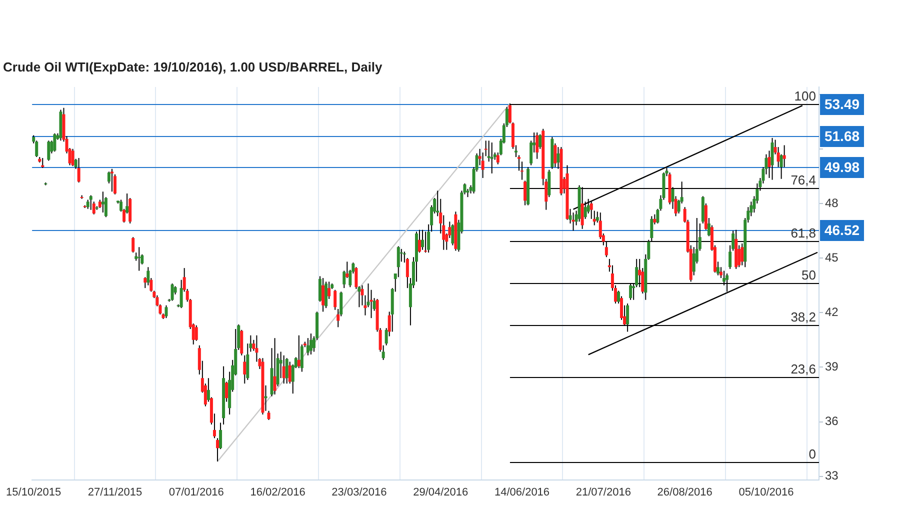 Image resolution: width=909 pixels, height=509 pixels. Describe the element at coordinates (766, 492) in the screenshot. I see `x-tick-label: 05/10/2016` at that location.